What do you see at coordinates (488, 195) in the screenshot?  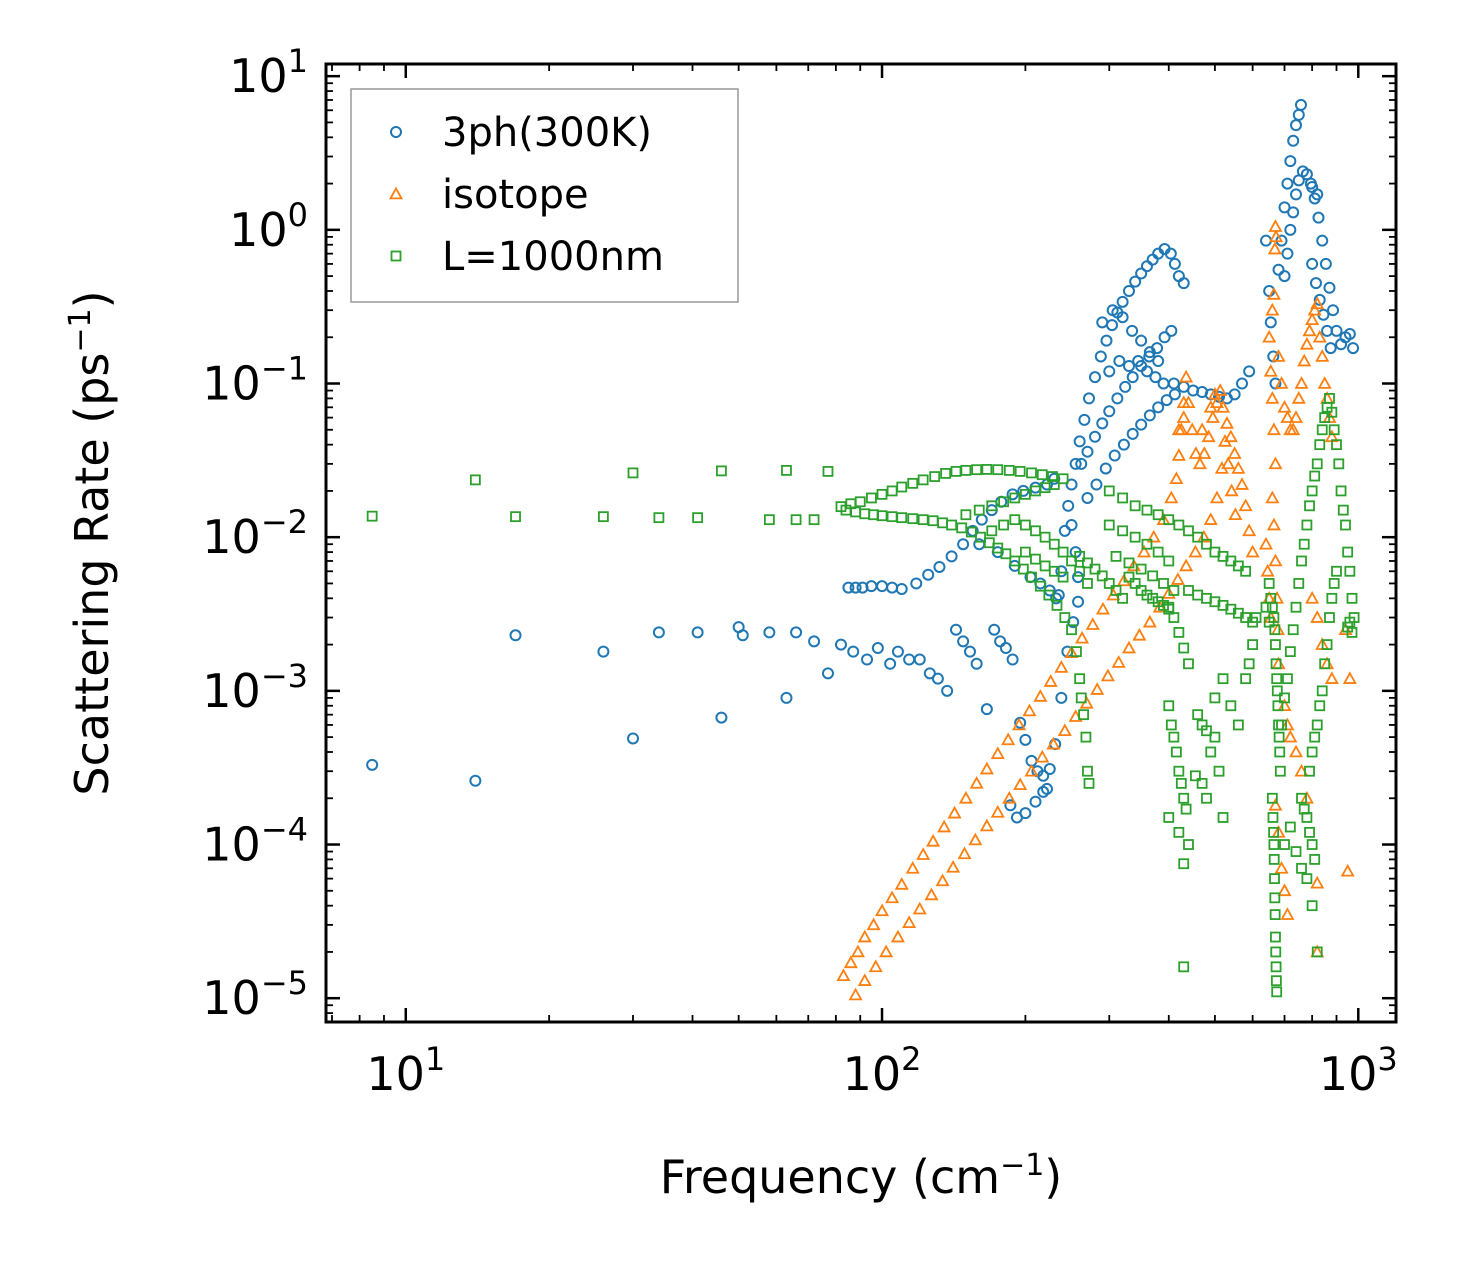 I see `legend-item: isotope` at bounding box center [488, 195].